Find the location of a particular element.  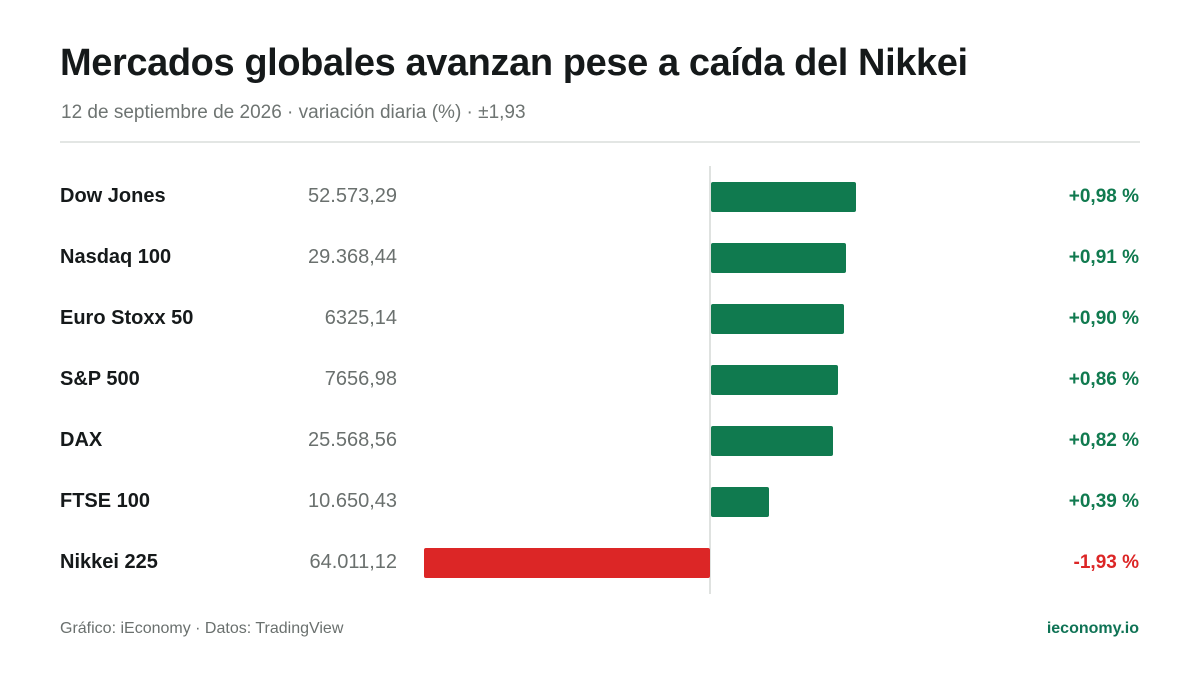

index-name: Nasdaq 100 is located at coordinates (116, 257).